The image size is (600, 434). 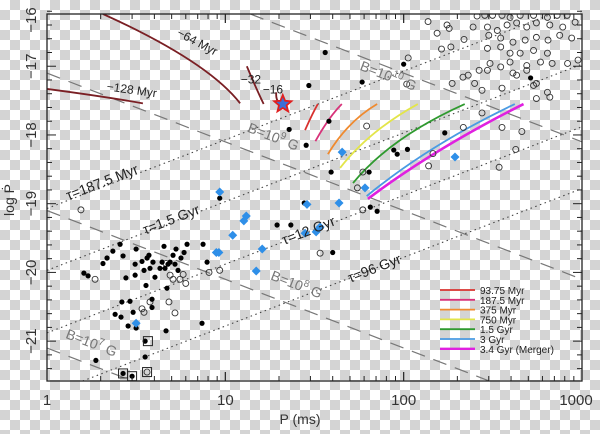 I want to click on b-field-label: B=108 G, so click(x=297, y=283).